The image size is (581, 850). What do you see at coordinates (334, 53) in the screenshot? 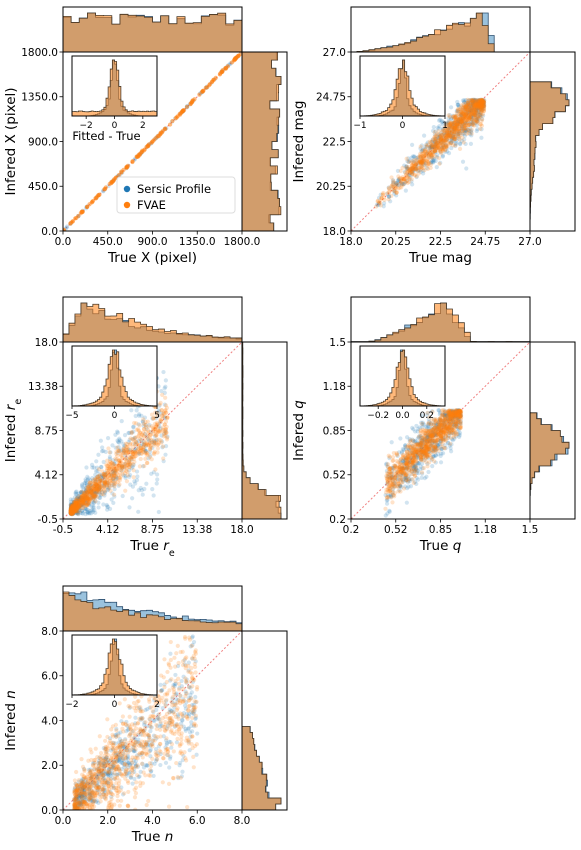
I see `y-tick-label-2-4: 27.0` at bounding box center [334, 53].